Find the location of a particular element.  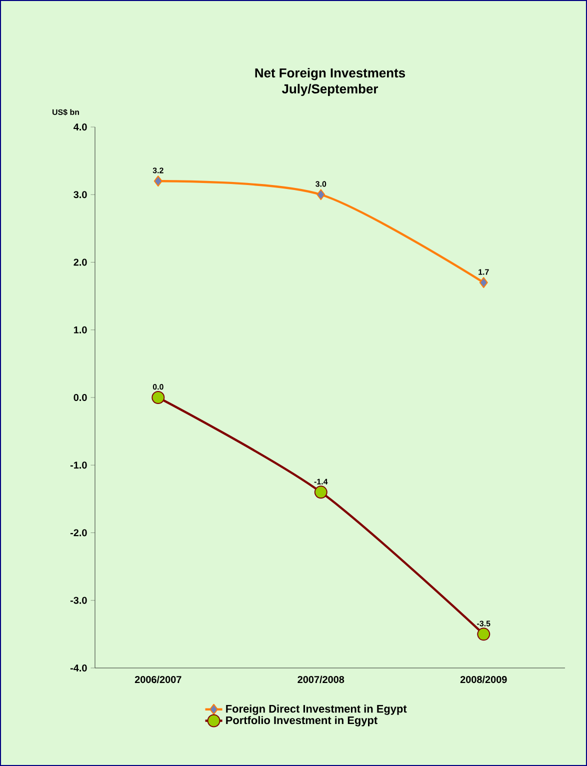

y-tick-label: -1.0 is located at coordinates (78, 465).